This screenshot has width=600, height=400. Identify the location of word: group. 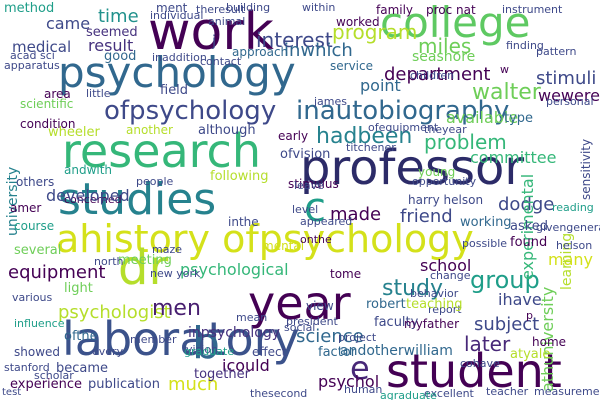
(505, 280).